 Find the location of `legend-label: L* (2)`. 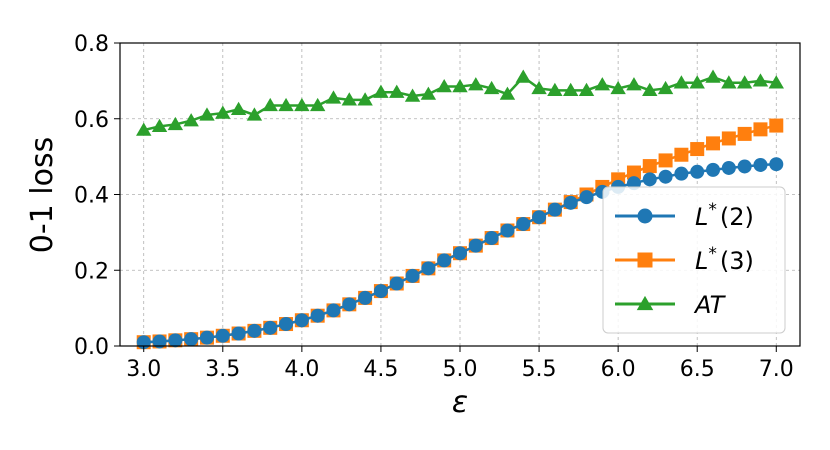

legend-label: L* (2) is located at coordinates (724, 215).